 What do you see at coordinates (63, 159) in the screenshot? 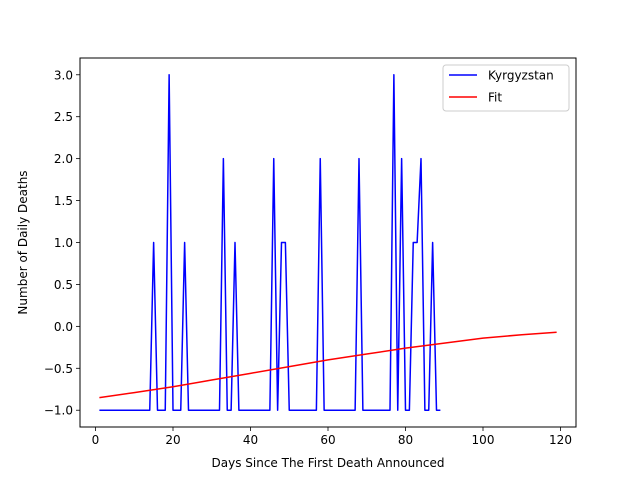
I see `y-tick-label: 2.0` at bounding box center [63, 159].